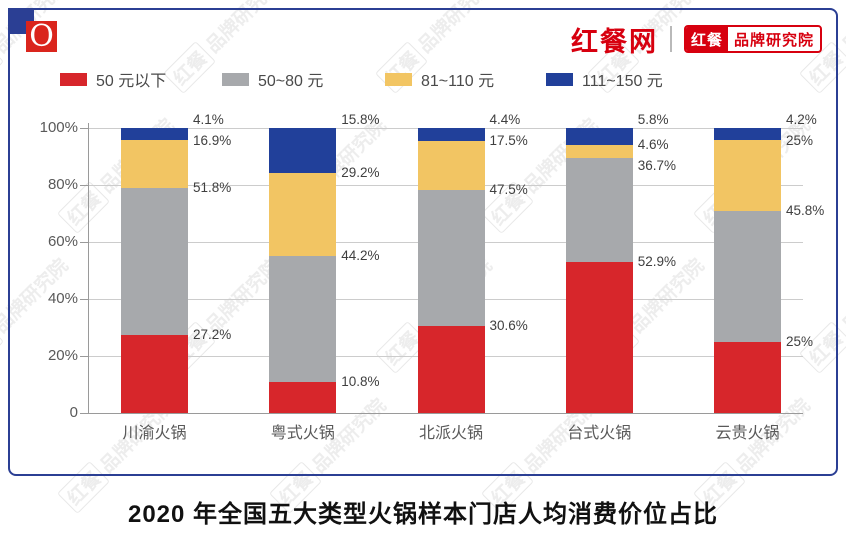 The image size is (846, 546). Describe the element at coordinates (360, 173) in the screenshot. I see `segment-value-label: 29.2%` at that location.